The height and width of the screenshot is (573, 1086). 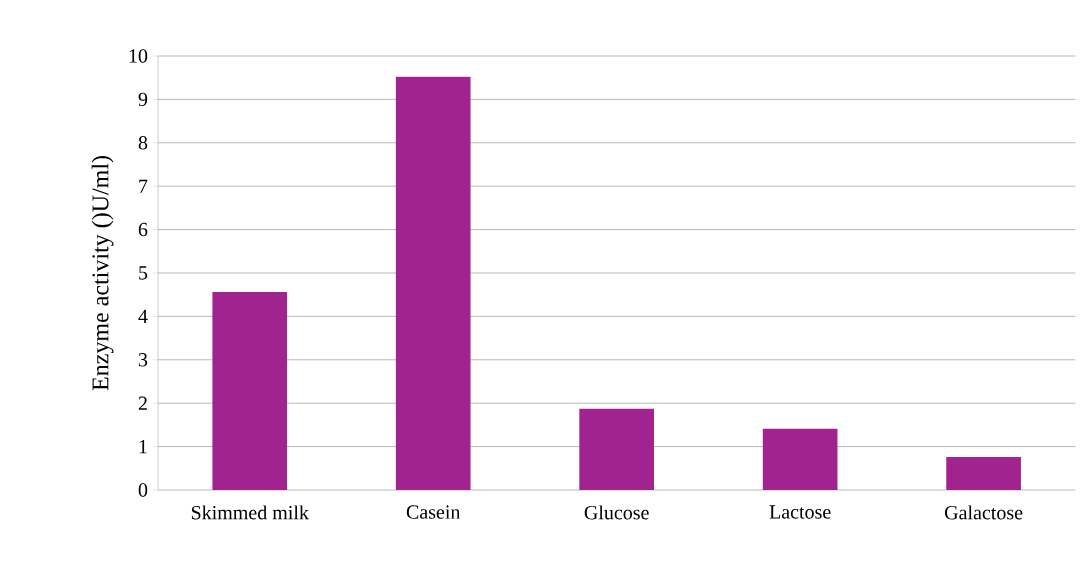 I want to click on y-tick-label: 6, so click(x=143, y=229).